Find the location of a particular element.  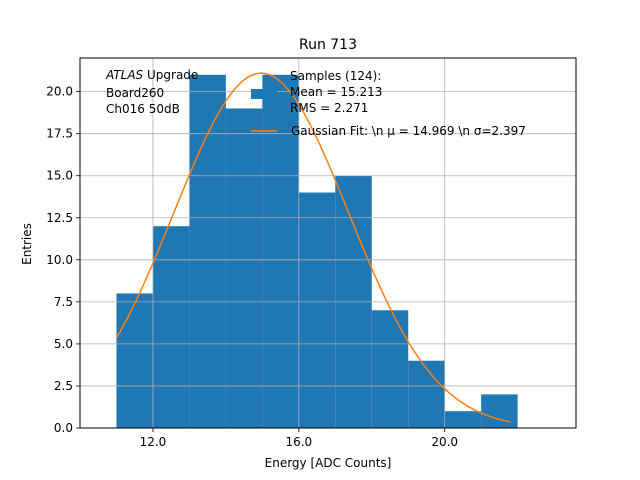

x-tick-label: 20.0 is located at coordinates (444, 442).